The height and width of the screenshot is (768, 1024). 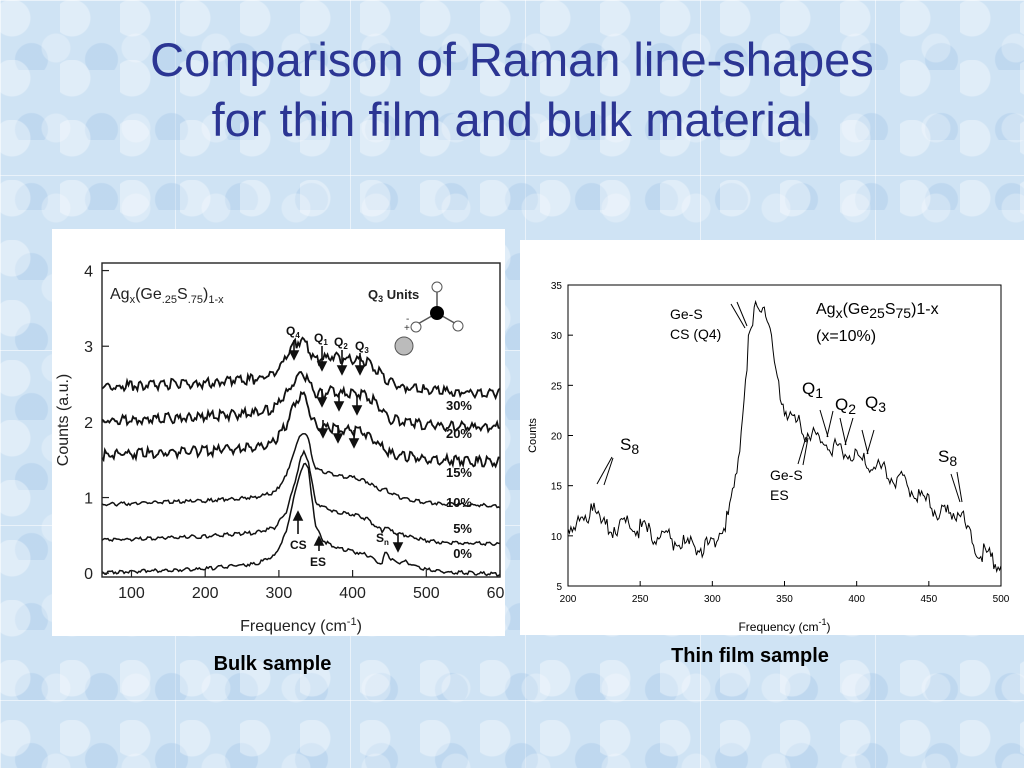 What do you see at coordinates (557, 336) in the screenshot?
I see `film-y-tick-label: 30` at bounding box center [557, 336].